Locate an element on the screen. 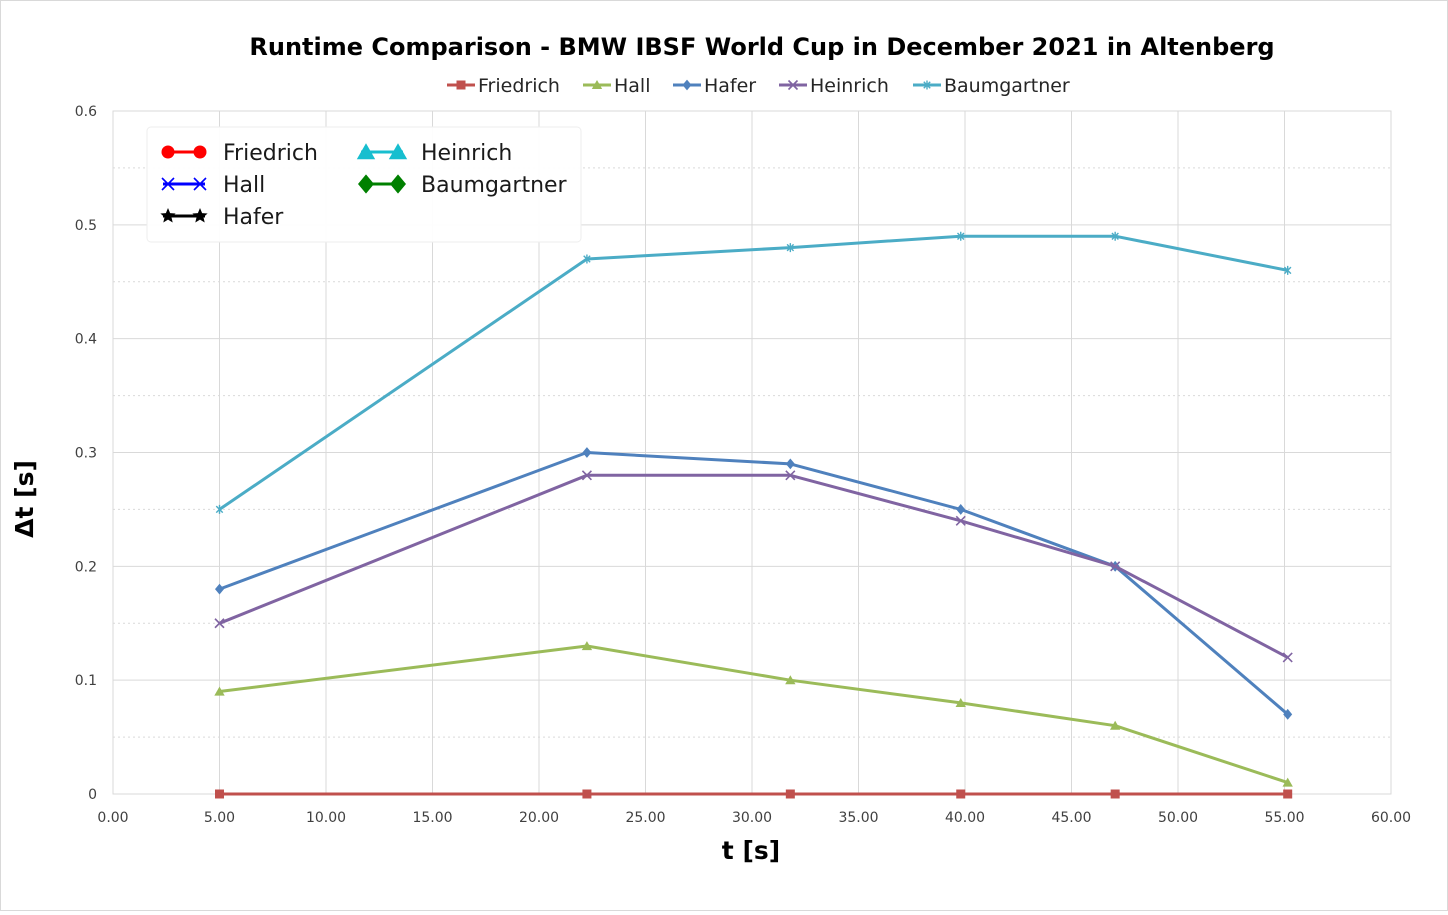 Image resolution: width=1448 pixels, height=915 pixels. inset-legend-item-baumgartner: Baumgartner is located at coordinates (463, 185).